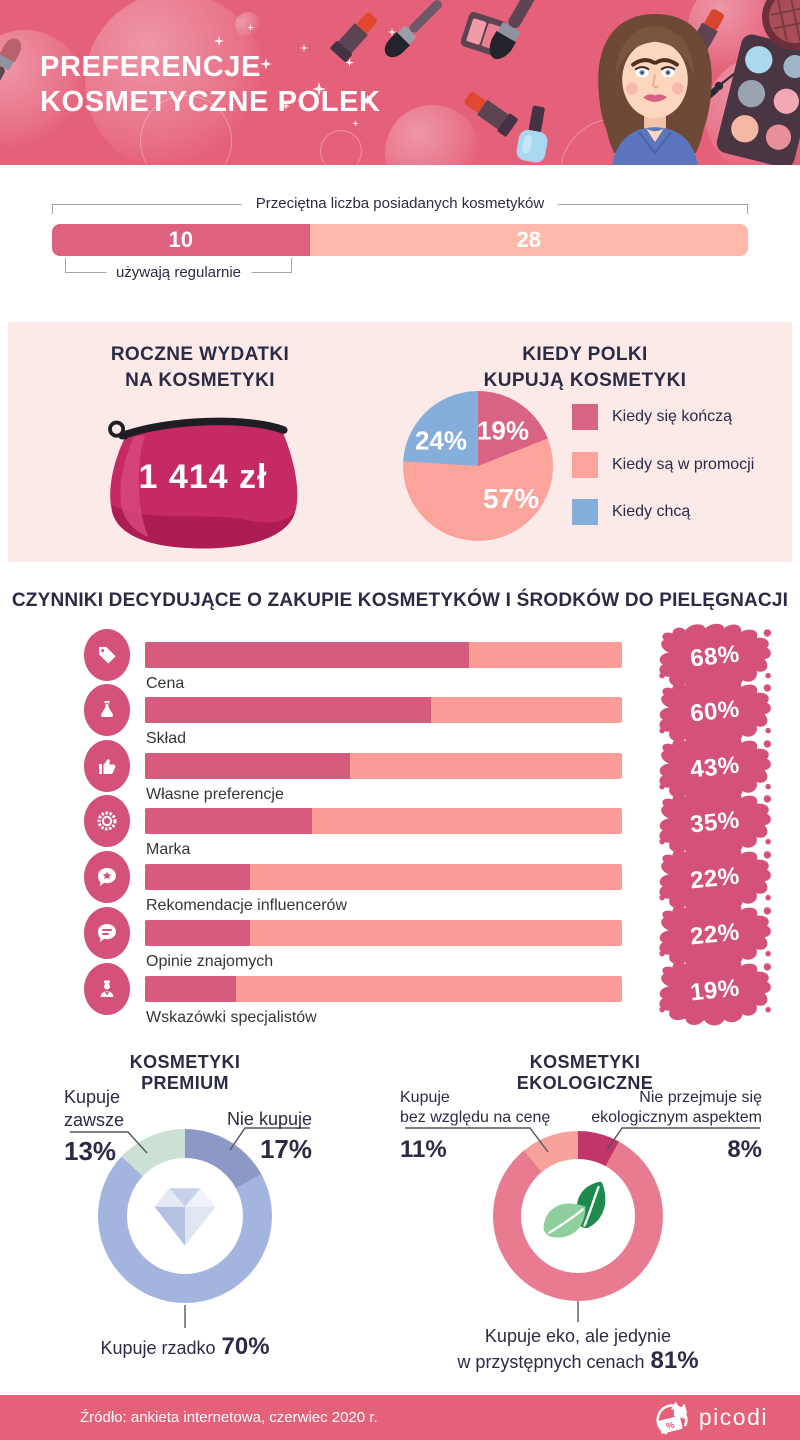  I want to click on page-title: PREFERENCJE KOSMETYCZNE POLEK, so click(210, 85).